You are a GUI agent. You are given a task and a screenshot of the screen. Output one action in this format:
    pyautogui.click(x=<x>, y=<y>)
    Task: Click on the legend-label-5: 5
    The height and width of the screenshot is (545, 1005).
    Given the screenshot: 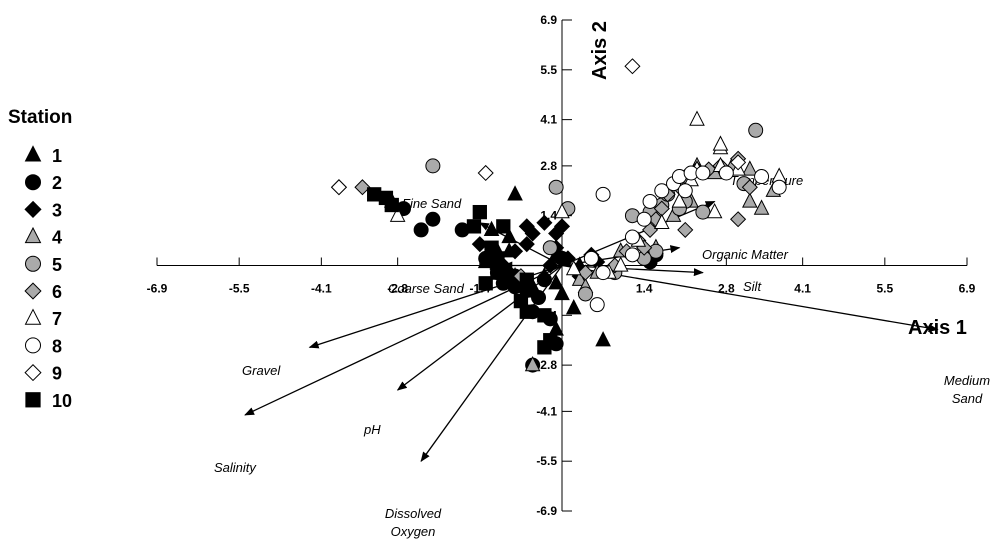 What is the action you would take?
    pyautogui.click(x=57, y=265)
    